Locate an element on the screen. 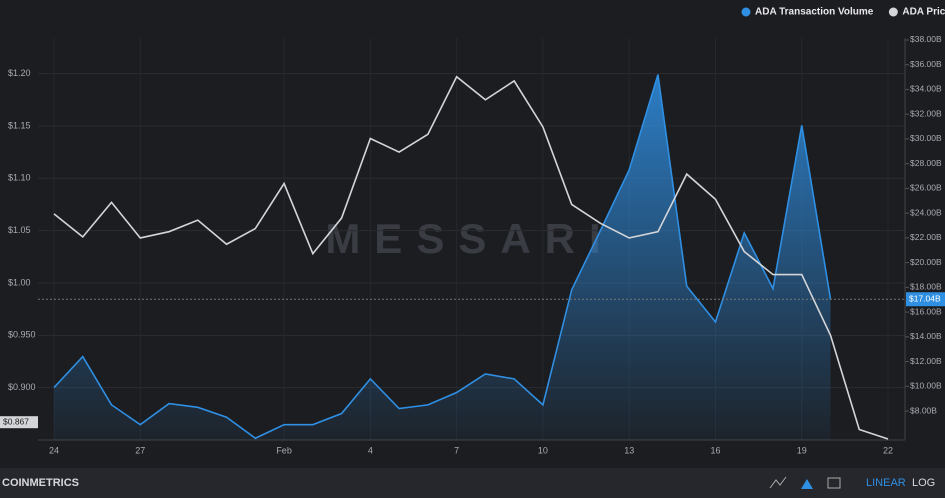  x-tick-label: 22 is located at coordinates (888, 450).